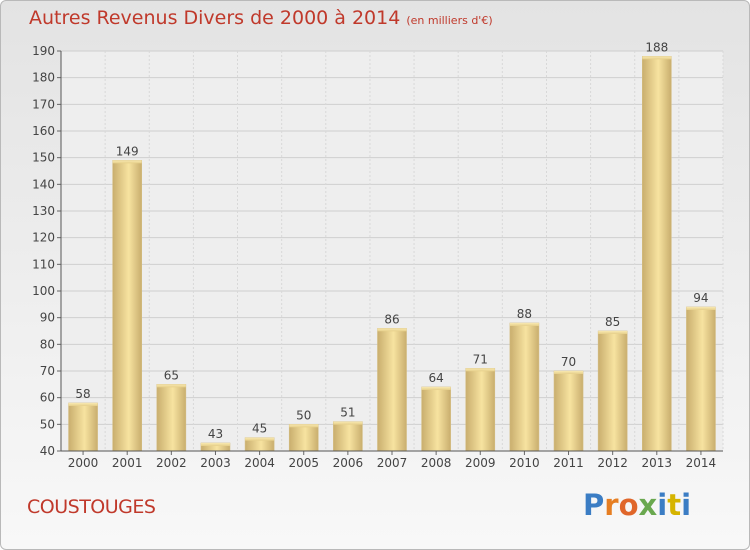 This screenshot has width=750, height=550. Describe the element at coordinates (480, 410) in the screenshot. I see `bar-2009` at that location.